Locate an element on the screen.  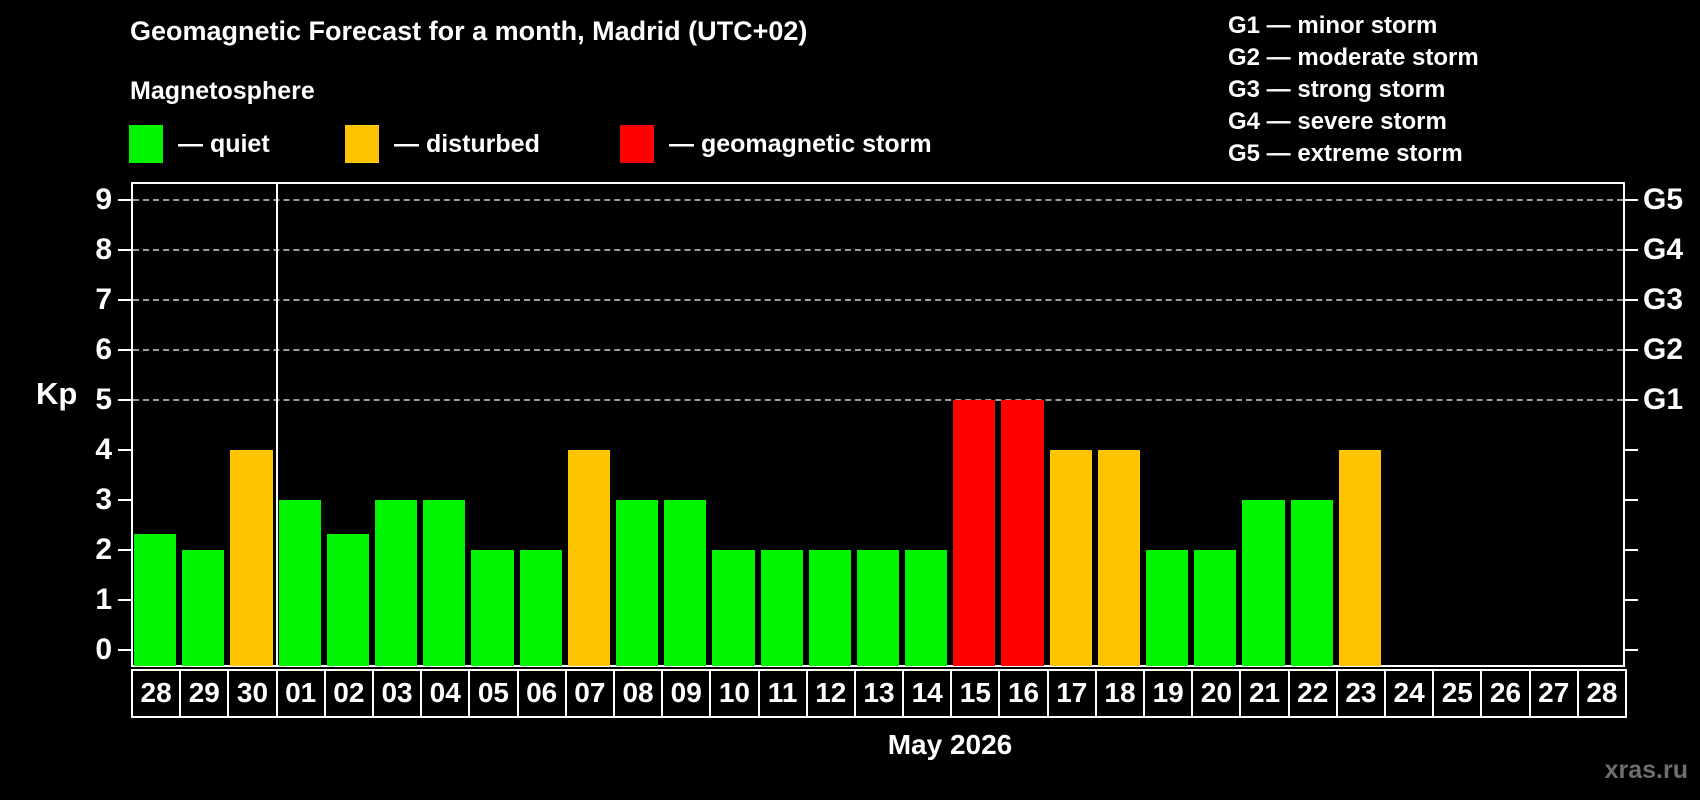
date-cell-26: 26 is located at coordinates (1505, 693).